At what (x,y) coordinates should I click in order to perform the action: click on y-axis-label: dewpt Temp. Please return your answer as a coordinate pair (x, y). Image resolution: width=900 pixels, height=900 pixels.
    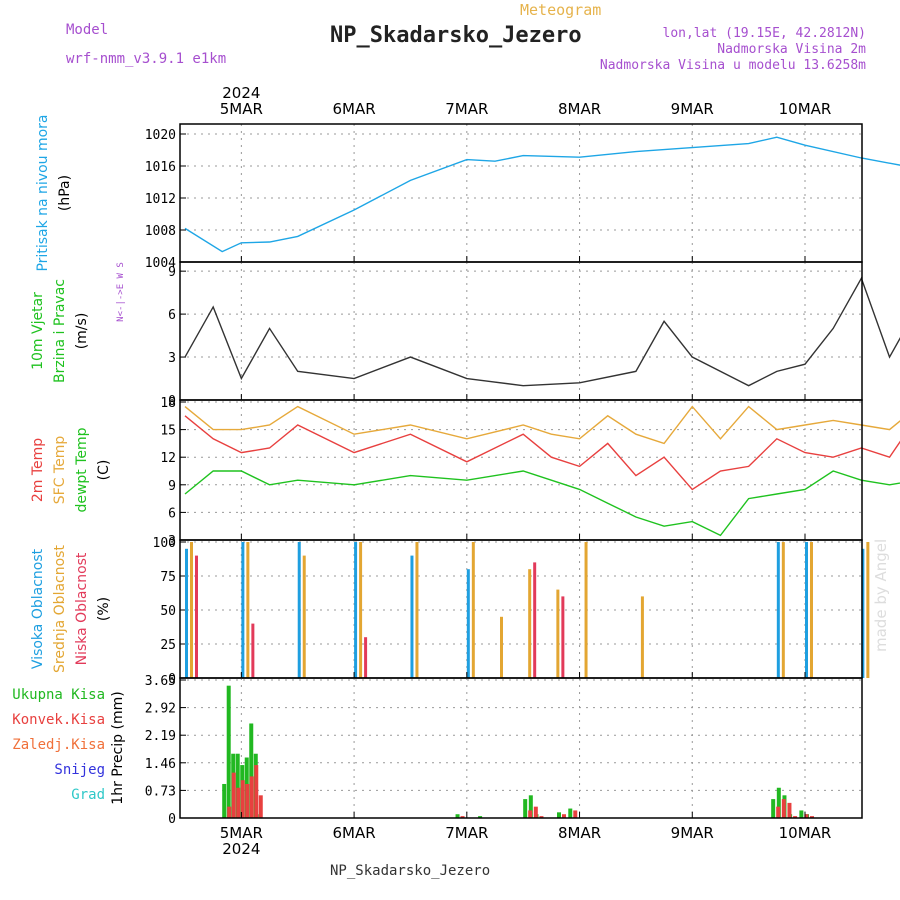
    Looking at the image, I should click on (82, 469).